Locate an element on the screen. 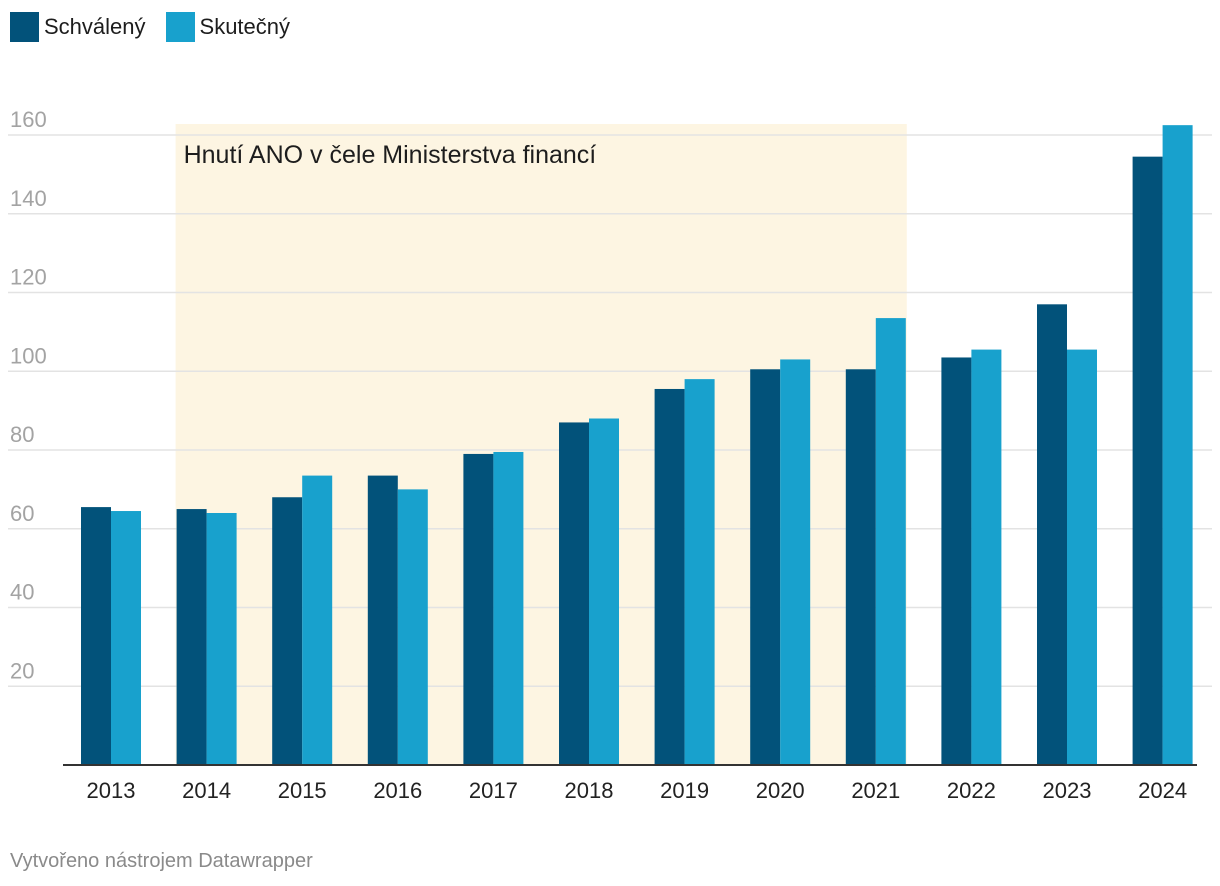  bar-skutecny-2021 is located at coordinates (890, 541).